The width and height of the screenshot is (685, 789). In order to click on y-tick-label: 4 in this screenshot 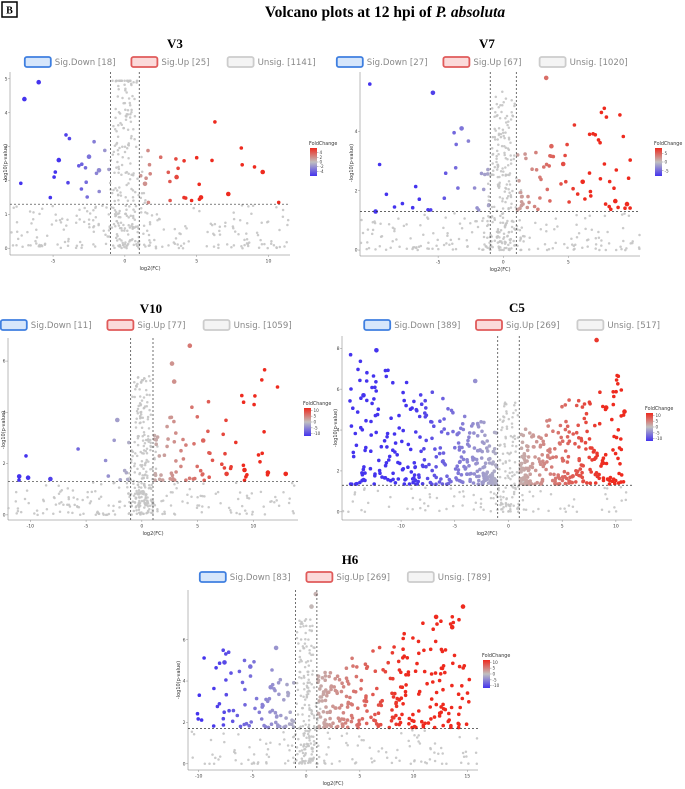, I will do `click(356, 132)`.